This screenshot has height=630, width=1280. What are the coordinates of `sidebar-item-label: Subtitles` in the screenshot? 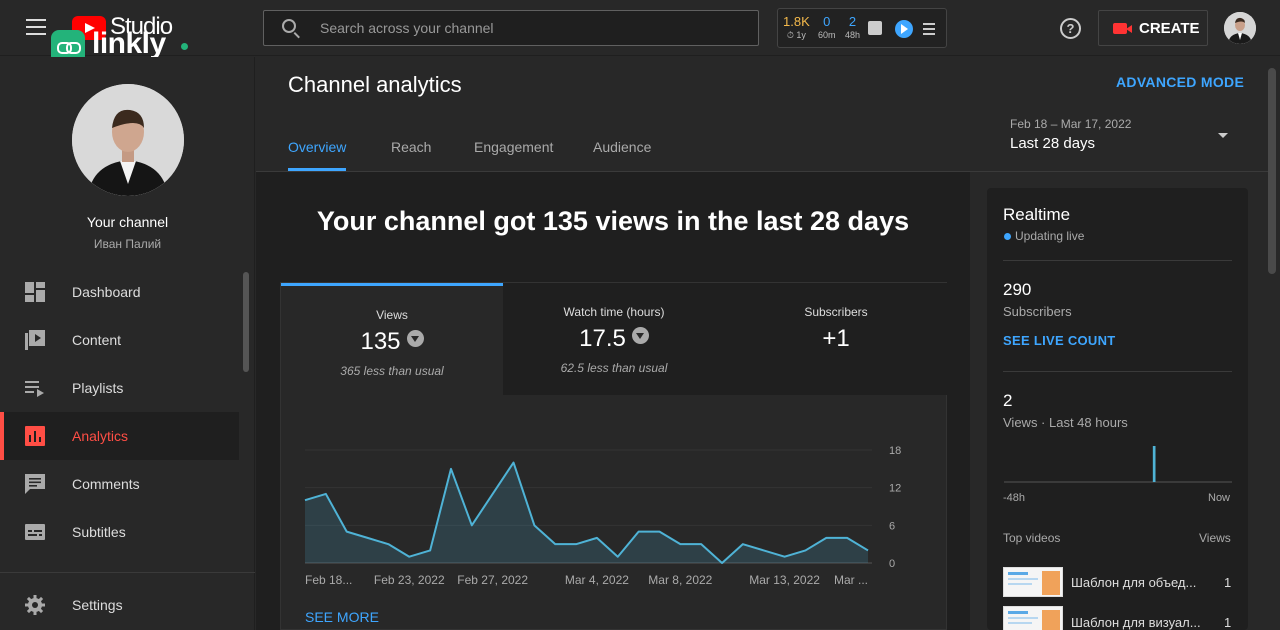 It's located at (99, 532).